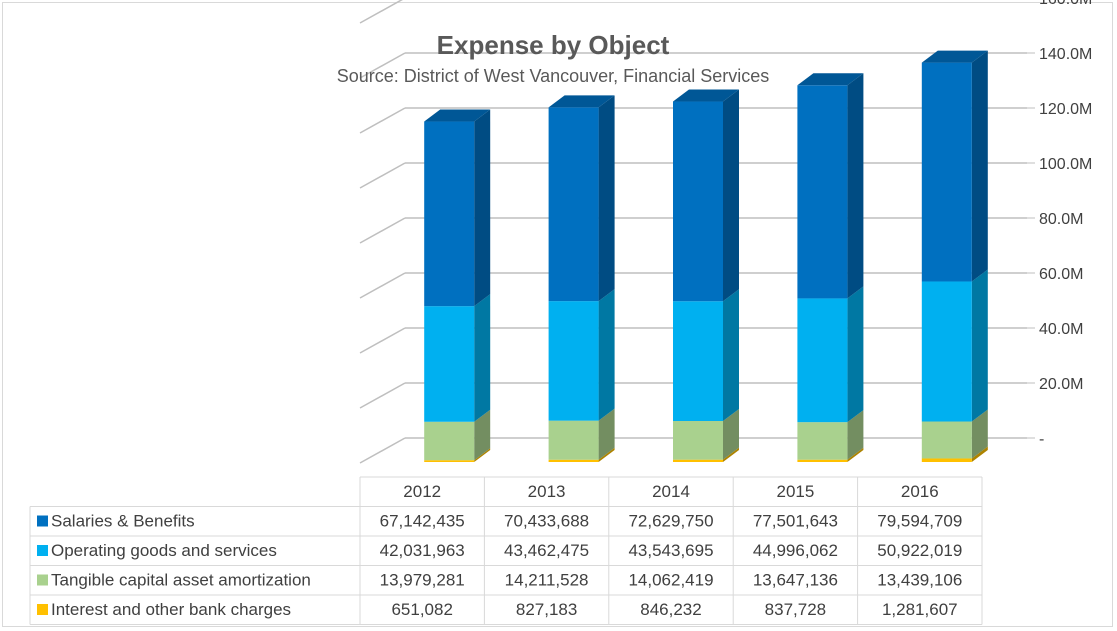 The width and height of the screenshot is (1117, 631). What do you see at coordinates (422, 491) in the screenshot?
I see `table-header-year: 2012` at bounding box center [422, 491].